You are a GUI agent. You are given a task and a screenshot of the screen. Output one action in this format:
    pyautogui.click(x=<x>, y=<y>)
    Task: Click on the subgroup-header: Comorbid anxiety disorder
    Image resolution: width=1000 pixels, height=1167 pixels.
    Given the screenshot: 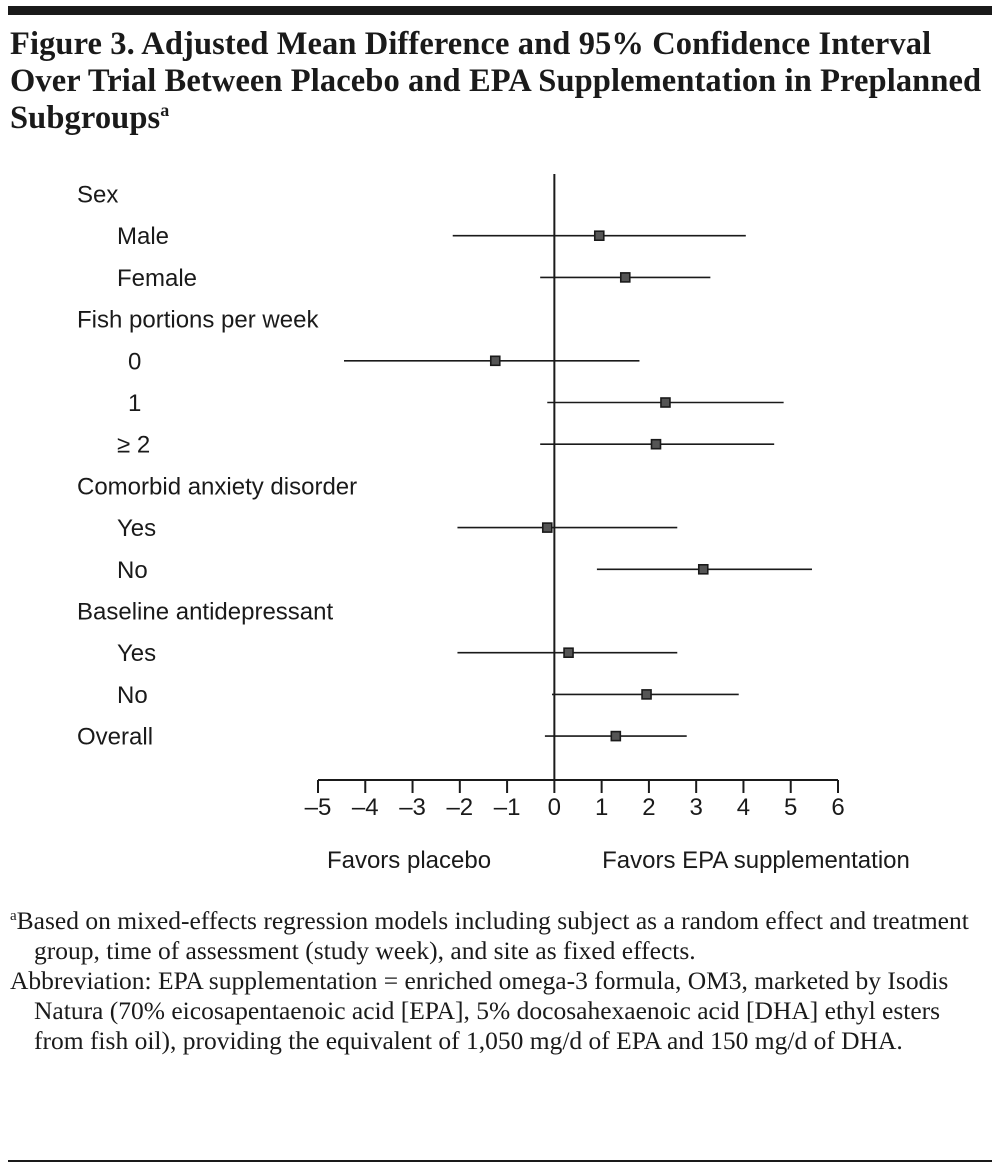 What is the action you would take?
    pyautogui.click(x=217, y=486)
    